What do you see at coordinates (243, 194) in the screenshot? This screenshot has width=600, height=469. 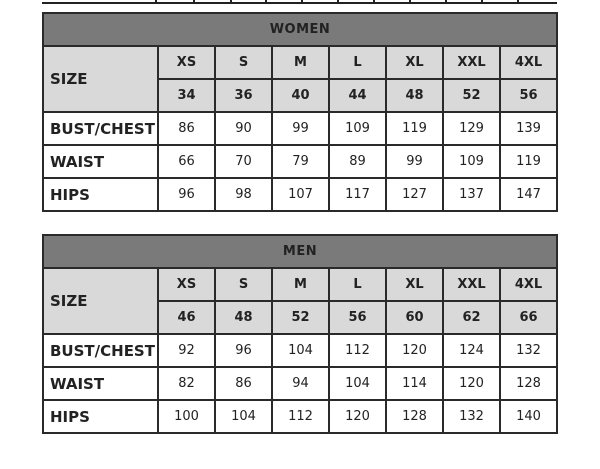 I see `measurement-cell: 98` at bounding box center [243, 194].